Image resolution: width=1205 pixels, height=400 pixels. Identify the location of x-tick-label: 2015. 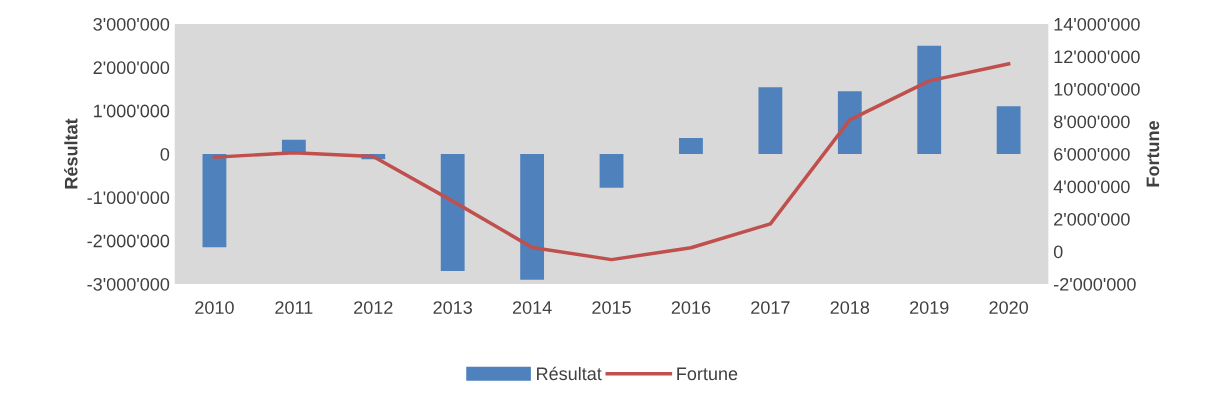
(611, 307).